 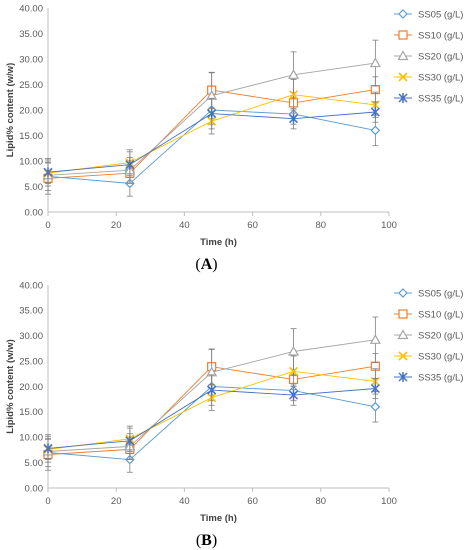 I want to click on panel-letter: B, so click(x=206, y=540).